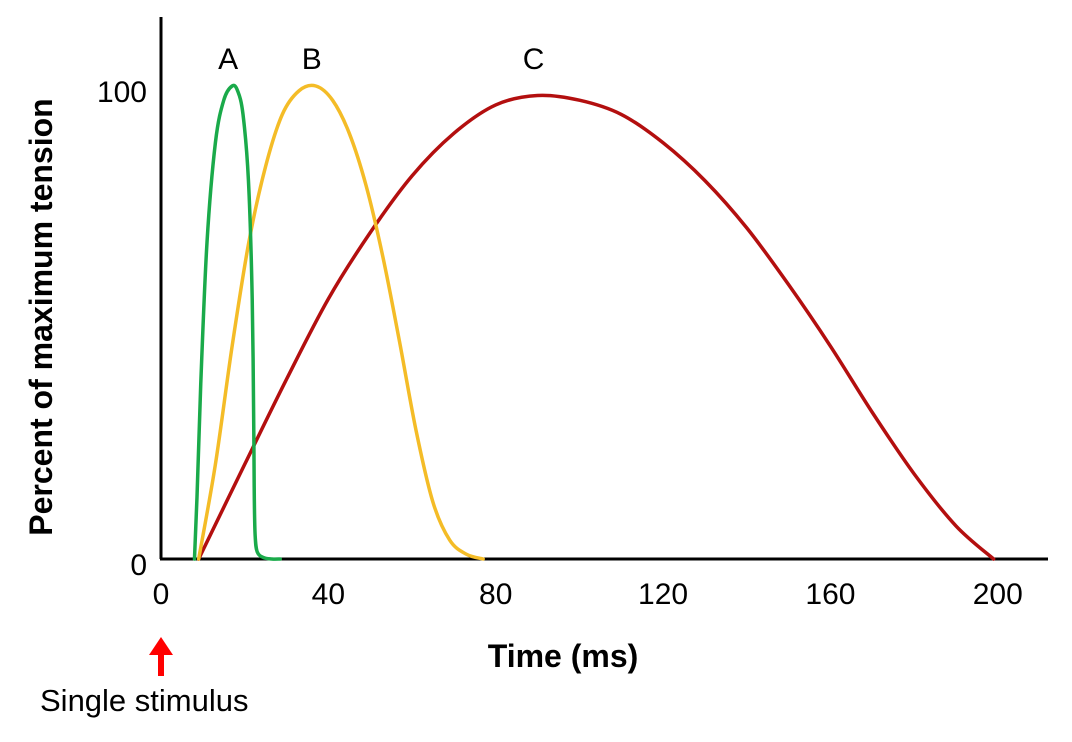 The width and height of the screenshot is (1072, 742). Describe the element at coordinates (228, 59) in the screenshot. I see `series-label-a: A` at that location.